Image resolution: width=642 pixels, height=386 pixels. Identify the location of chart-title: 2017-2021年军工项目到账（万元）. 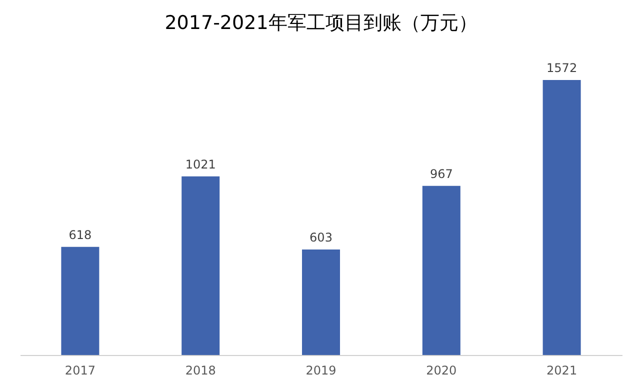
(321, 23).